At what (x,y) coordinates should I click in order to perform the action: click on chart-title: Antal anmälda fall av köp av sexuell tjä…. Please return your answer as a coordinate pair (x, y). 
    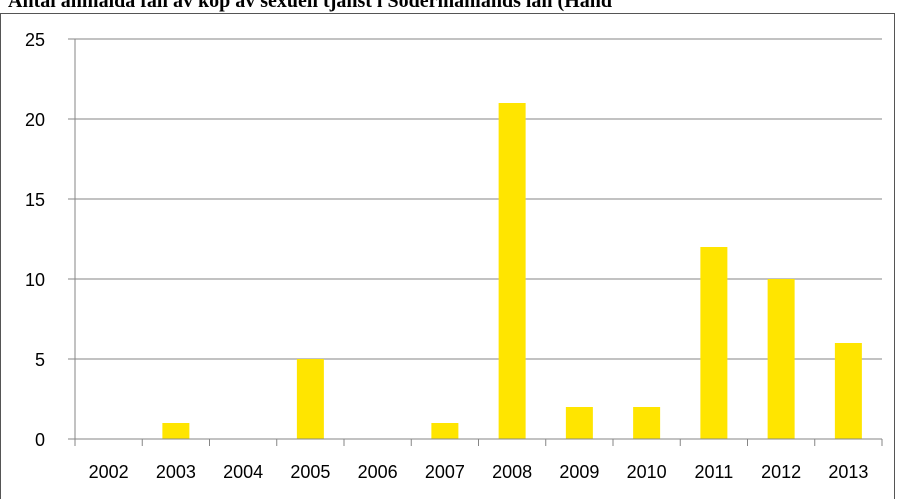
    Looking at the image, I should click on (310, 6).